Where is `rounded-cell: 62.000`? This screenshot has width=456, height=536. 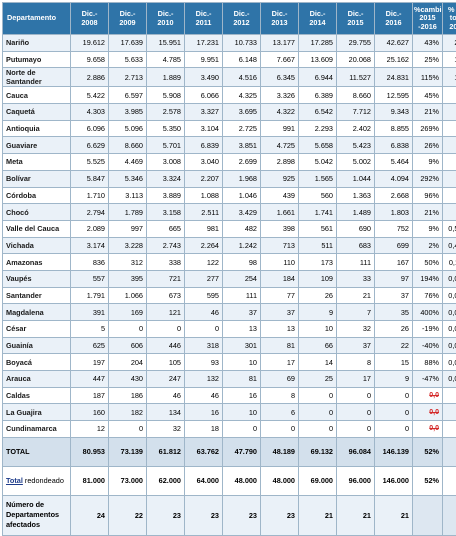 rounded-cell: 62.000 is located at coordinates (166, 480).